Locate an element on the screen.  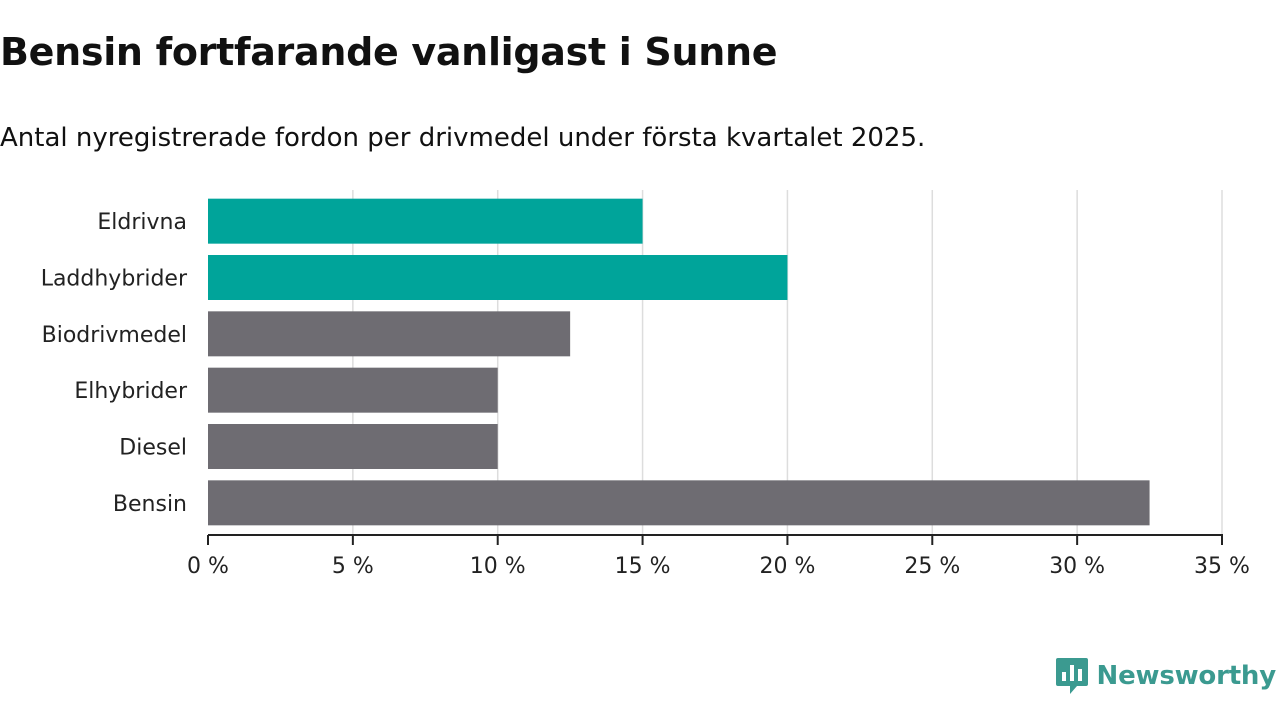
x-tick-label: 5 % is located at coordinates (353, 566).